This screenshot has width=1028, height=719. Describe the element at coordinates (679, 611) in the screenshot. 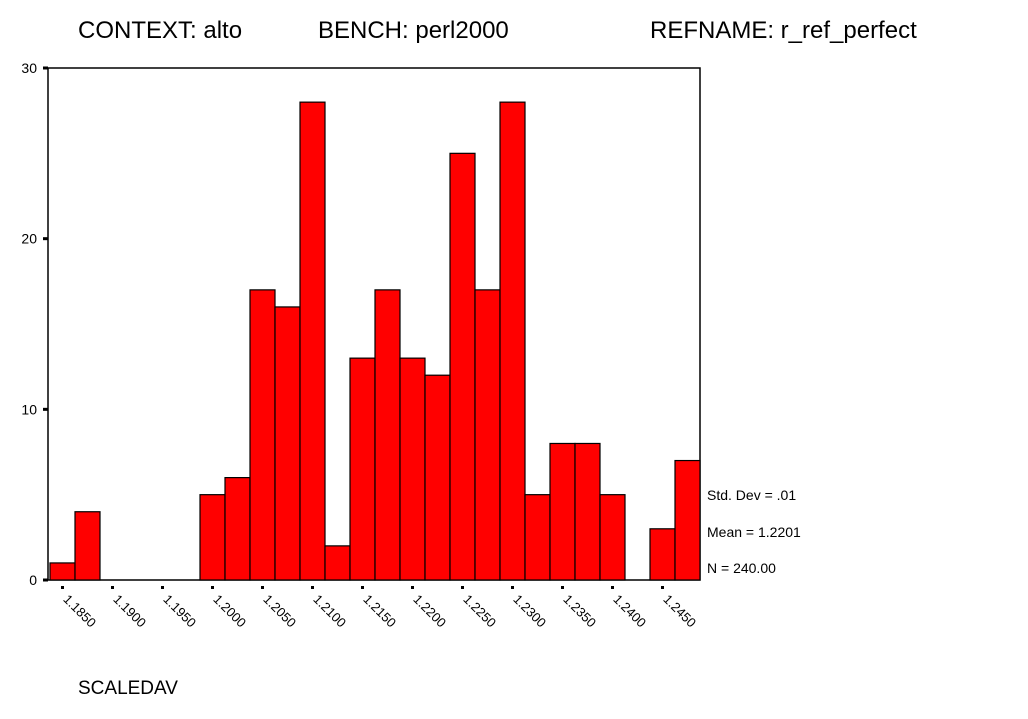

I see `x-tick-label: 1.2450` at that location.